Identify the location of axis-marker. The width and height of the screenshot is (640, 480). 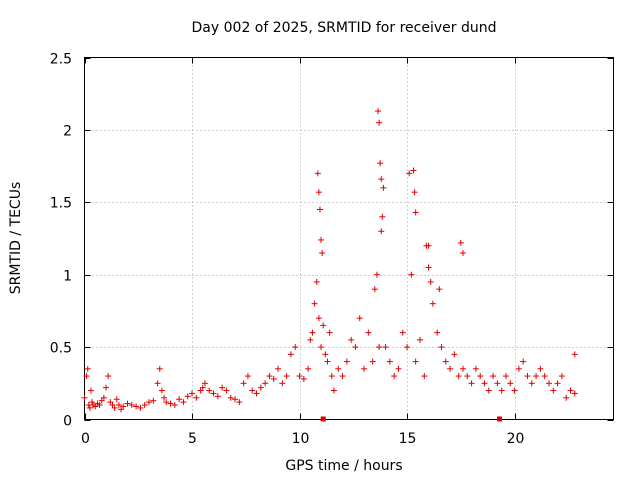
(323, 419).